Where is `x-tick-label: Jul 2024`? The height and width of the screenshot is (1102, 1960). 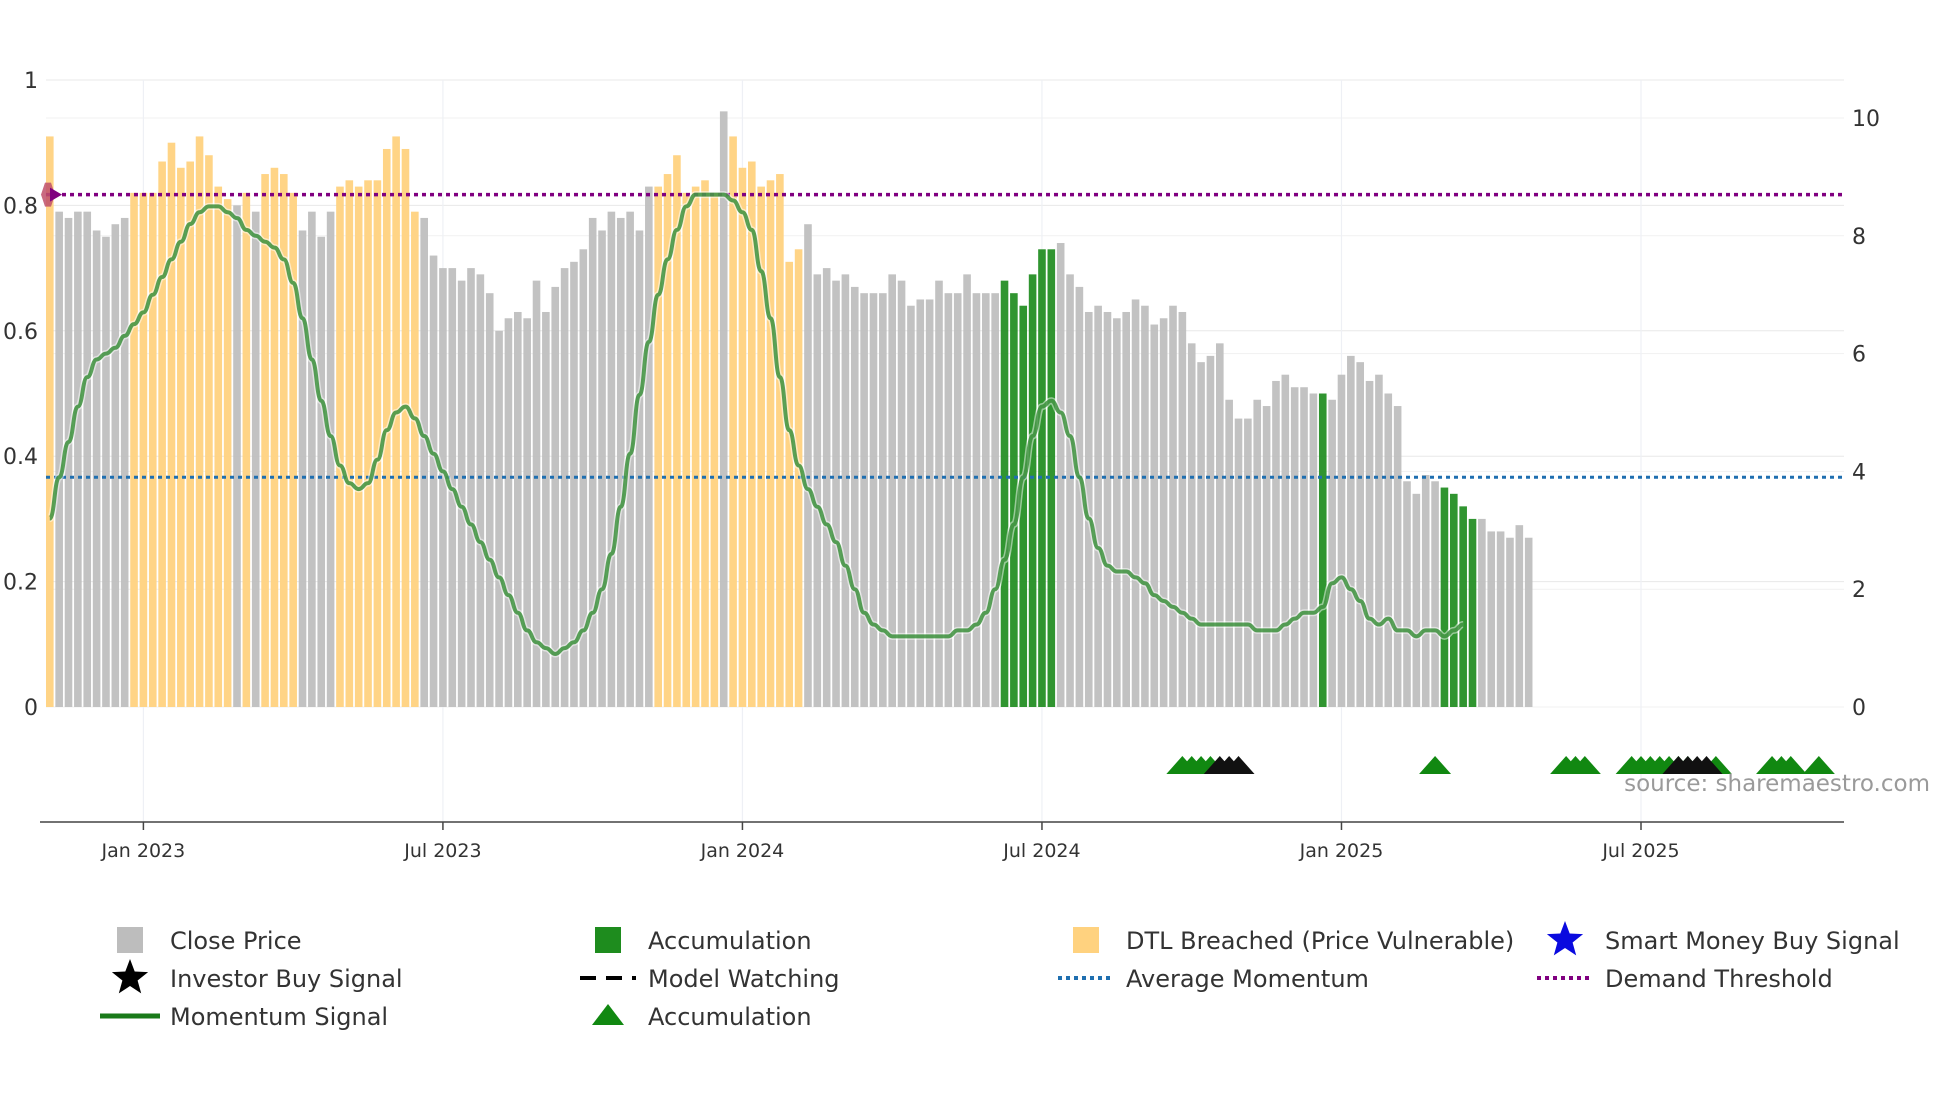
x-tick-label: Jul 2024 is located at coordinates (1041, 851).